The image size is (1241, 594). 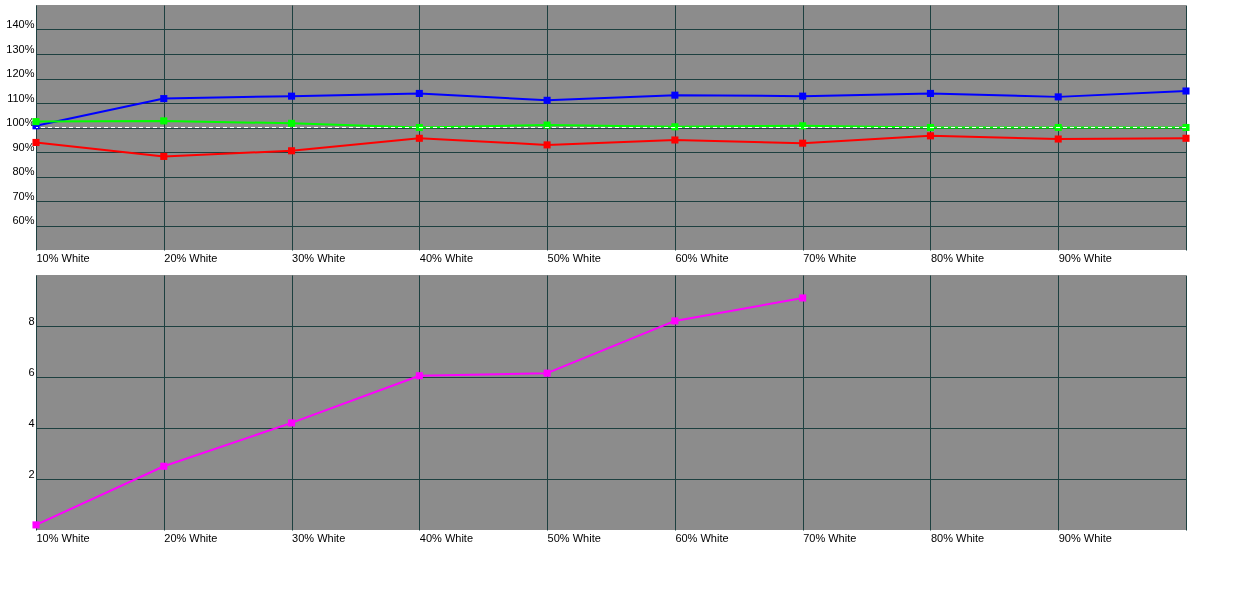 What do you see at coordinates (21, 97) in the screenshot?
I see `y-tick-label: 110%` at bounding box center [21, 97].